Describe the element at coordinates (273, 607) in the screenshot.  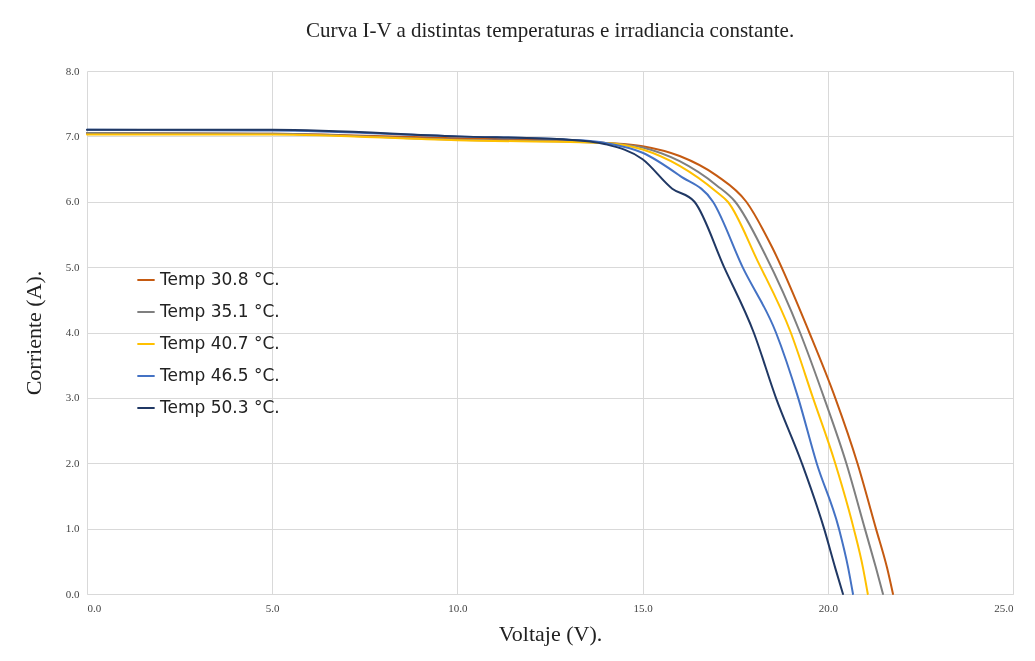
I see `x-tick-label: 5.0` at that location.